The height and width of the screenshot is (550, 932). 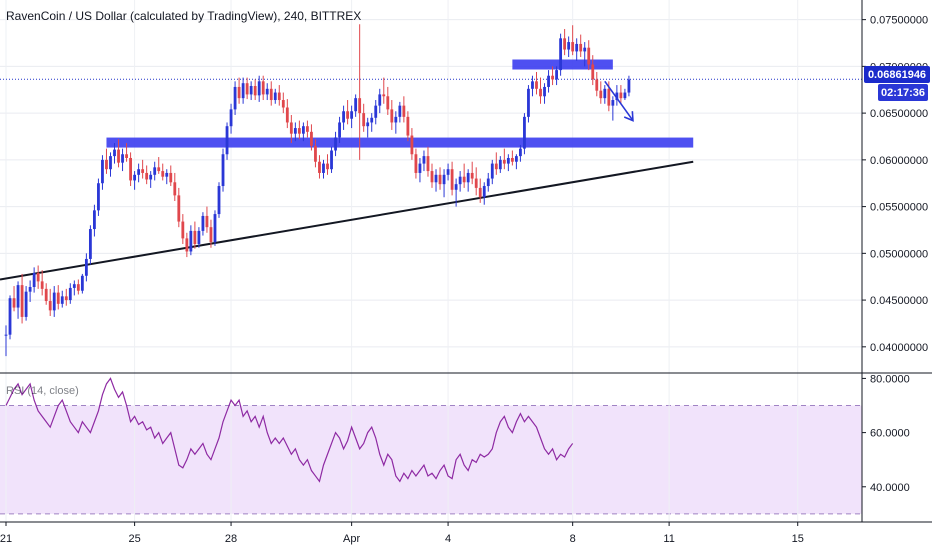 What do you see at coordinates (448, 539) in the screenshot?
I see `time-tick-label: 4` at bounding box center [448, 539].